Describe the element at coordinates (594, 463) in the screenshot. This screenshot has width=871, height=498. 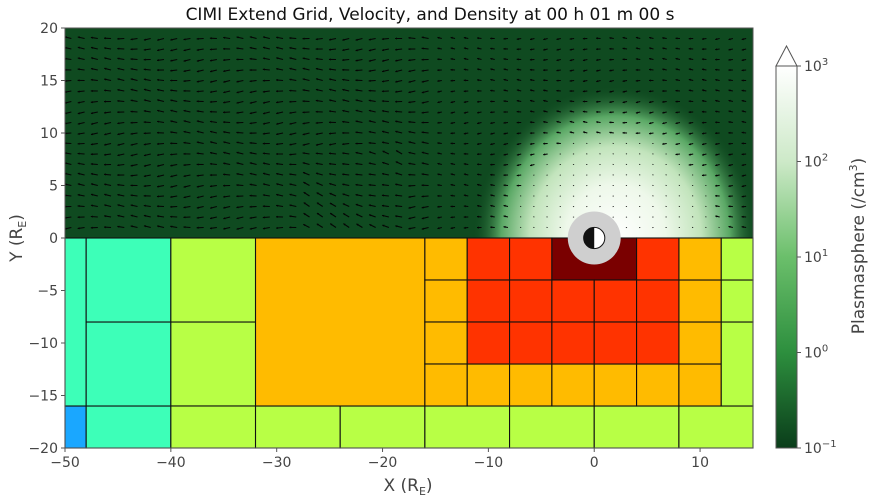
I see `x-tick-label: 0` at that location.